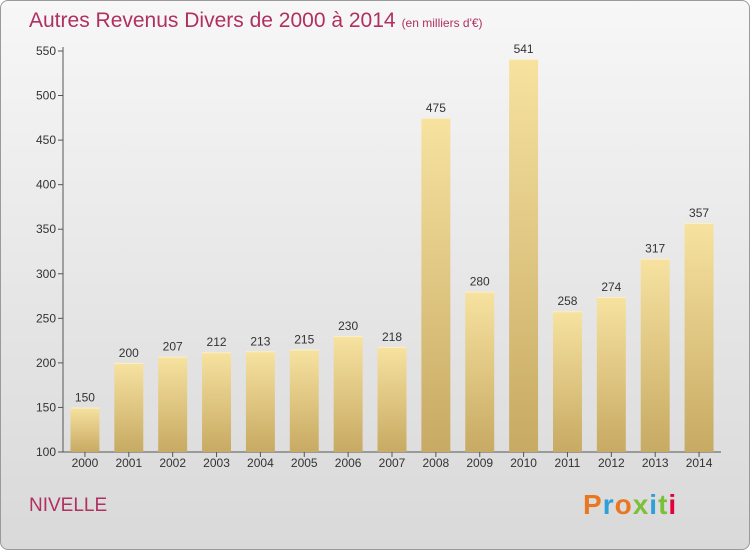  Describe the element at coordinates (663, 504) in the screenshot. I see `logo-letter: t` at that location.